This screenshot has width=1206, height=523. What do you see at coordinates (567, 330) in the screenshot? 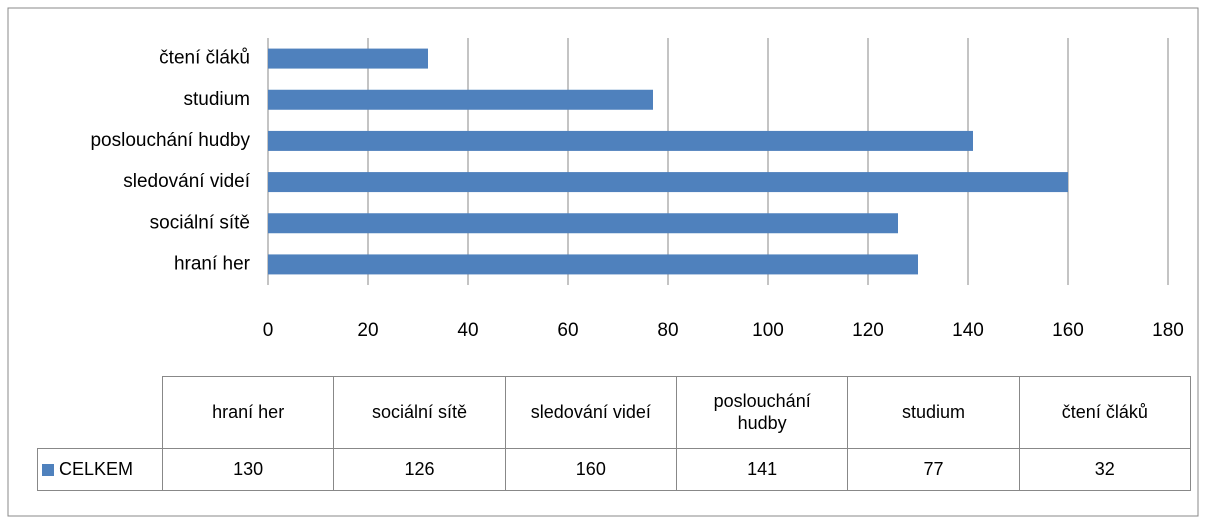
I see `x-tick-label: 60` at bounding box center [567, 330].